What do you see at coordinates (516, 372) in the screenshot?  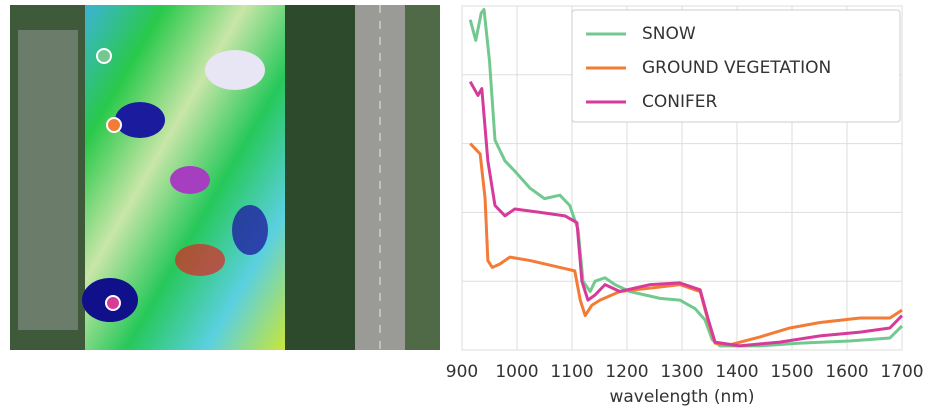 I see `x-tick-label: 1000` at bounding box center [516, 372].